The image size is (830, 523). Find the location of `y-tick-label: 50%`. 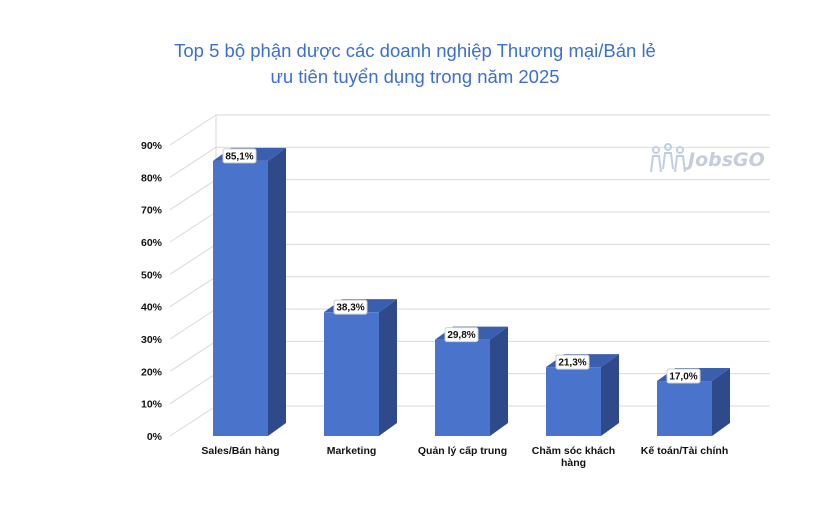

y-tick-label: 50% is located at coordinates (152, 275).